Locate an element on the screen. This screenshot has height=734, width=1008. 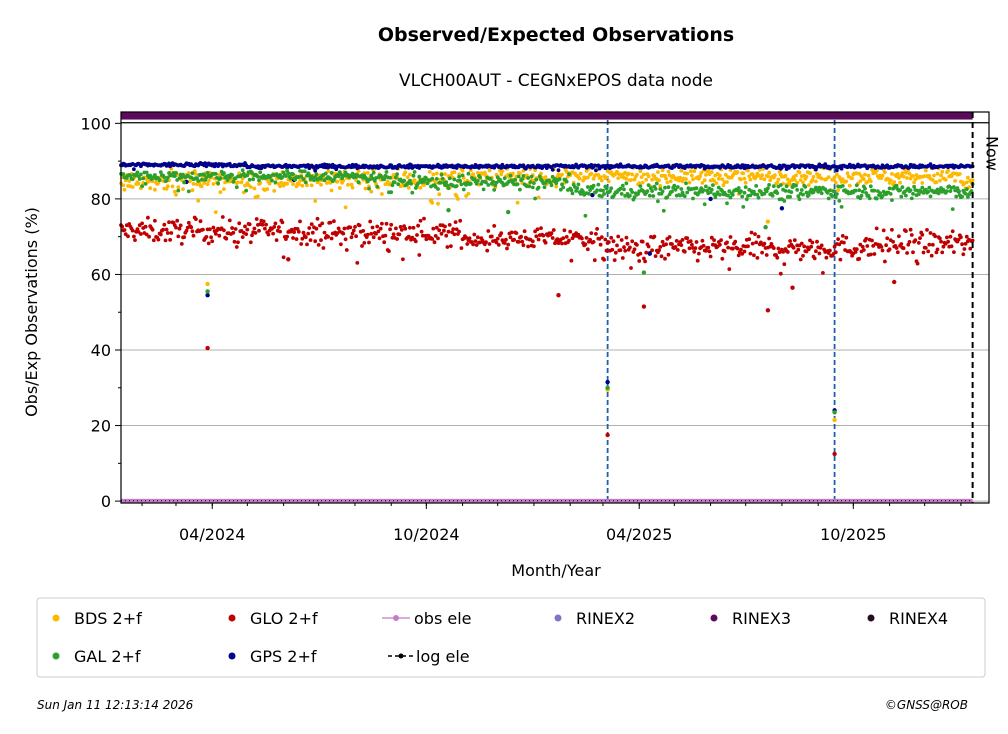
legend-marker is located at coordinates (871, 618).